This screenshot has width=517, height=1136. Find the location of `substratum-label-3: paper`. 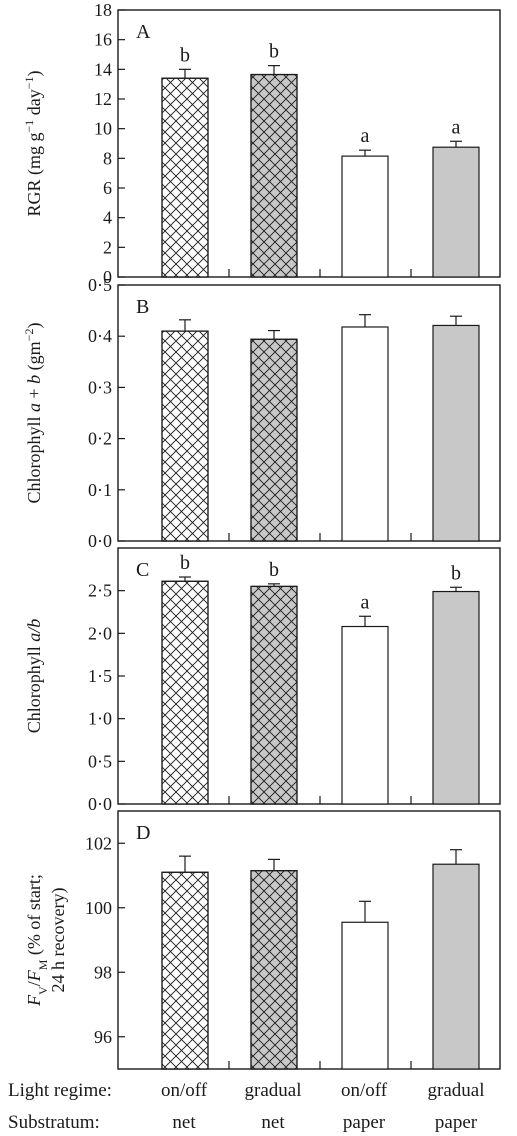

substratum-label-3: paper is located at coordinates (364, 1122).